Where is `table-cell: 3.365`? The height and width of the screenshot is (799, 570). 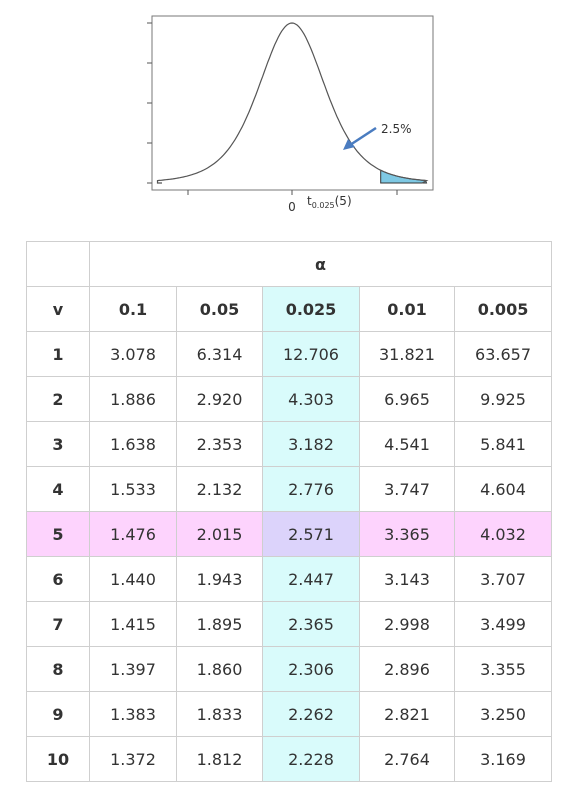
table-cell: 3.365 is located at coordinates (407, 534).